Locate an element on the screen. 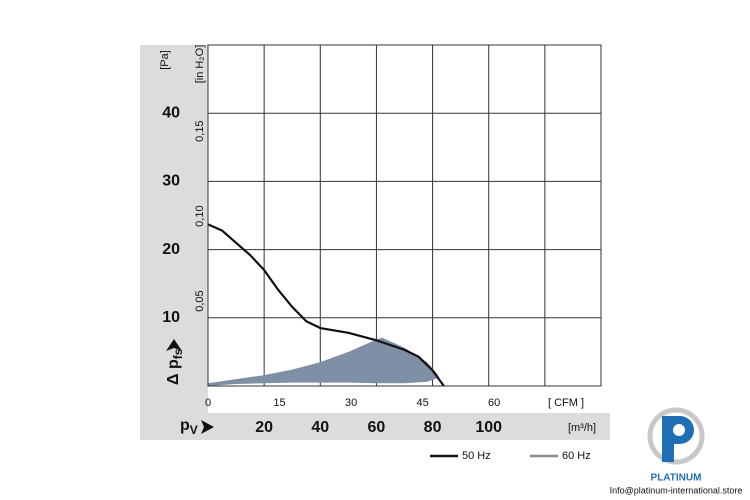 Image resolution: width=750 pixels, height=500 pixels. legend-label: 60 Hz is located at coordinates (576, 456).